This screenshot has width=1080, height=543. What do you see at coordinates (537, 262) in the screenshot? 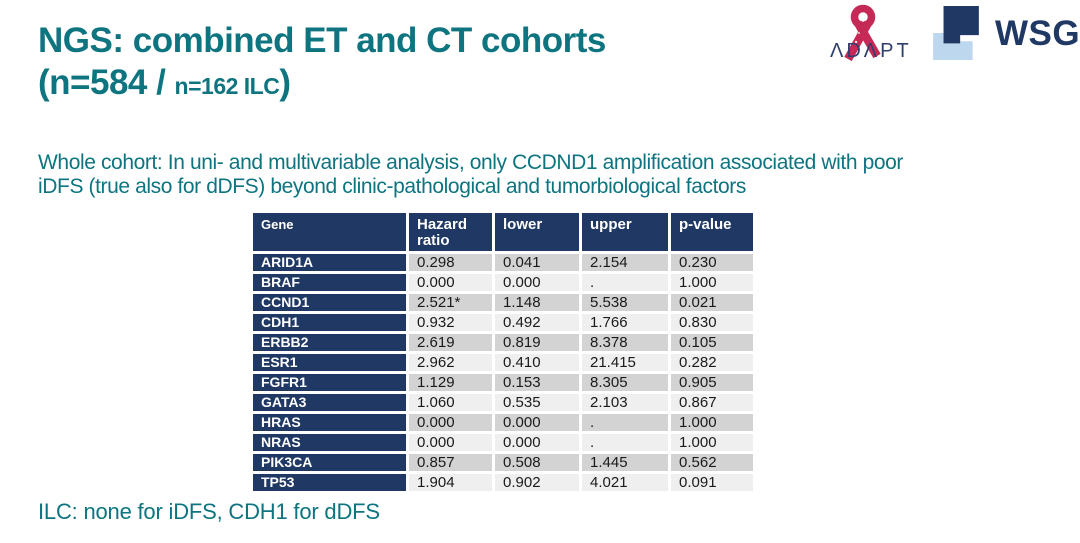
I see `lower-ci-cell: 0.041` at bounding box center [537, 262].